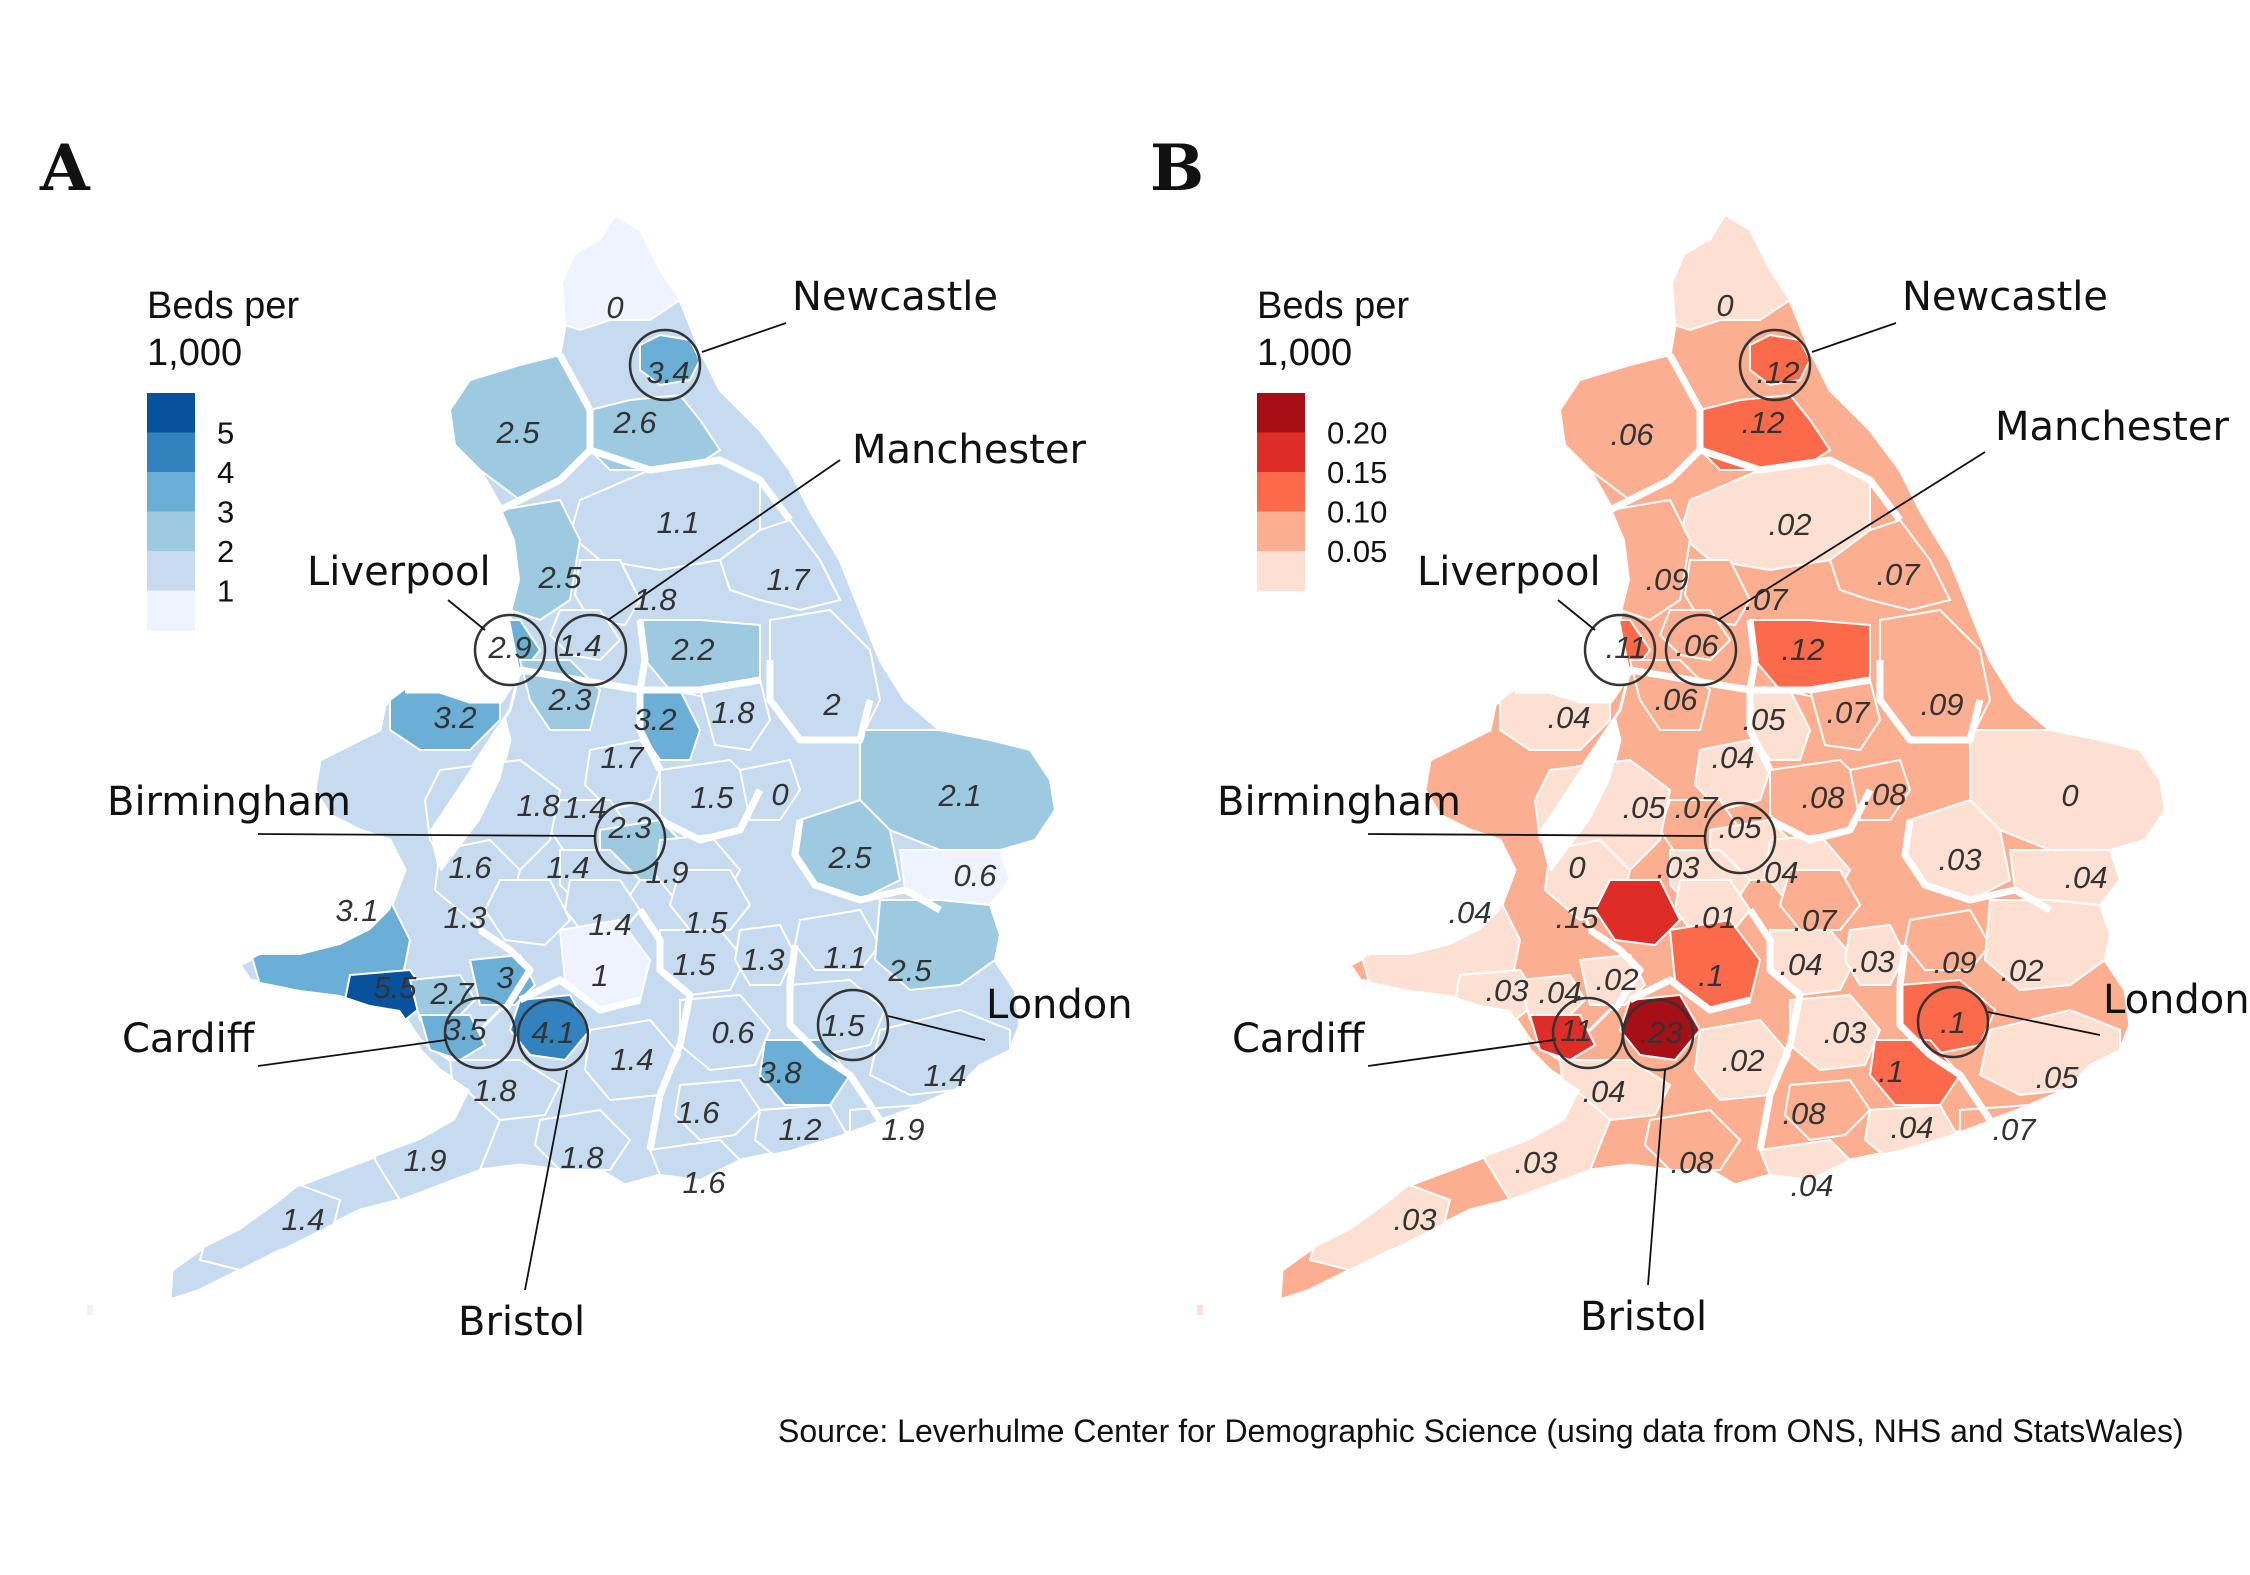  Describe the element at coordinates (1357, 433) in the screenshot. I see `legend-tick: 0.20` at that location.